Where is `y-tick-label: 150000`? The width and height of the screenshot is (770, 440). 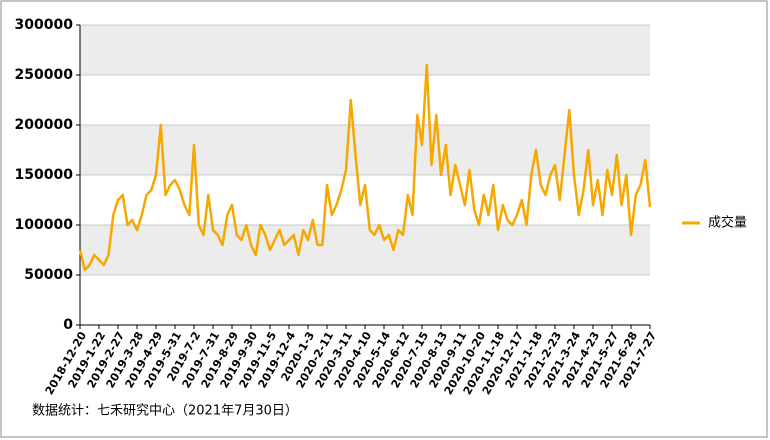
y-tick-label: 150000 is located at coordinates (44, 175).